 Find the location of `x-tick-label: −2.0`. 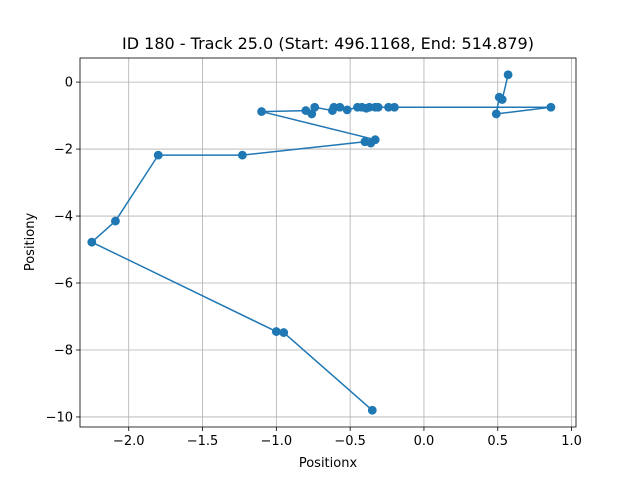

x-tick-label: −2.0 is located at coordinates (129, 441).